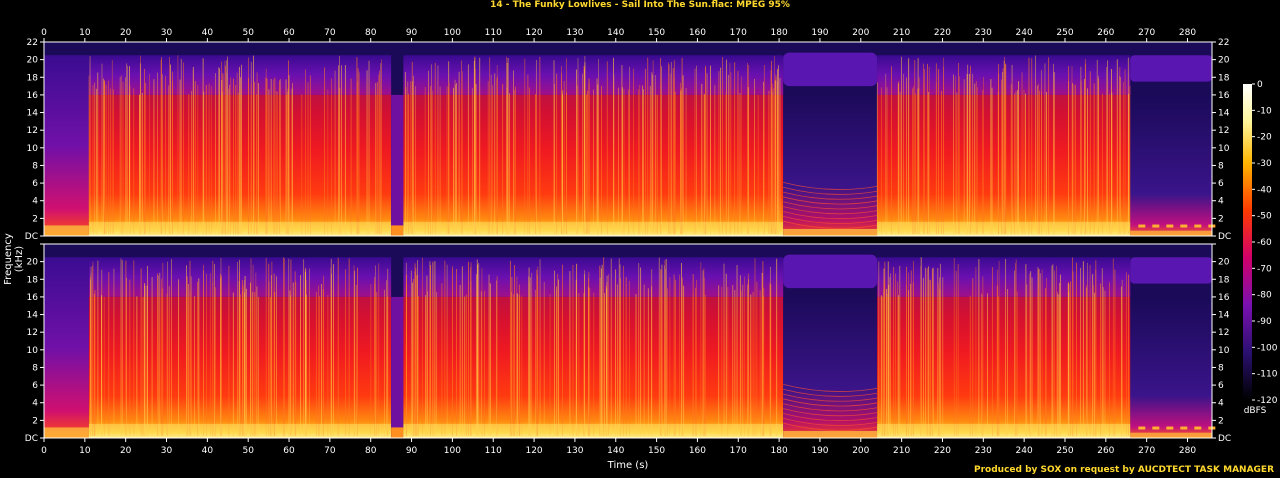 Image resolution: width=1280 pixels, height=478 pixels. What do you see at coordinates (330, 451) in the screenshot?
I see `x-tick-label: 70` at bounding box center [330, 451].